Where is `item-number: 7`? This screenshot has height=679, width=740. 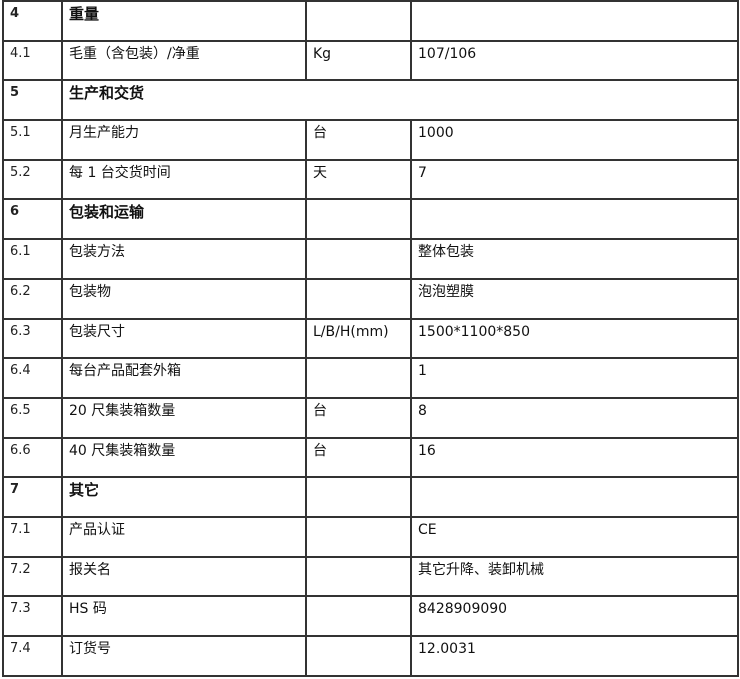 item-number: 7 is located at coordinates (32, 497).